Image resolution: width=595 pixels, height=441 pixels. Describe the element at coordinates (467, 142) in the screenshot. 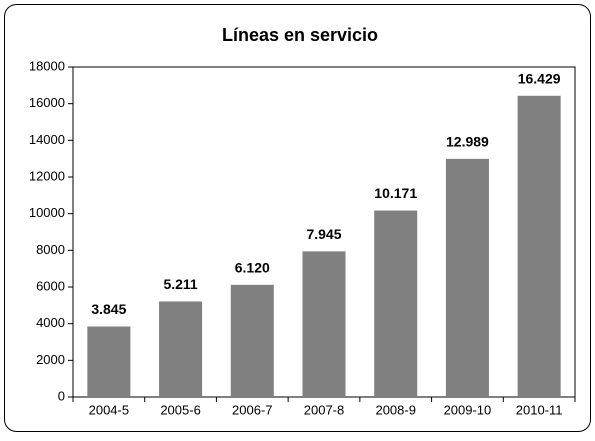

I see `value-label: 12.989` at that location.